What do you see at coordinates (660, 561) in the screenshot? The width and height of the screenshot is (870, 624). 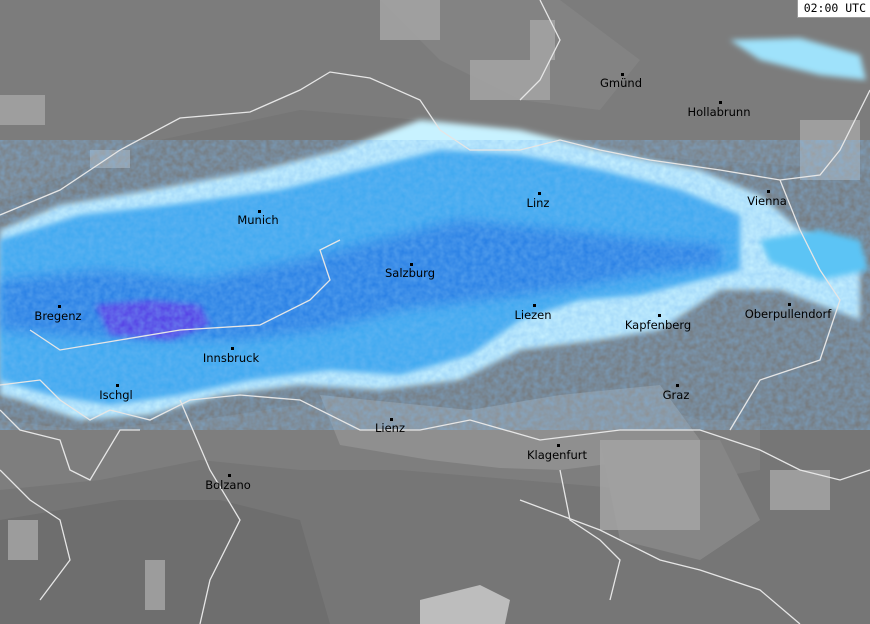 I see `border-slo-hr` at bounding box center [660, 561].